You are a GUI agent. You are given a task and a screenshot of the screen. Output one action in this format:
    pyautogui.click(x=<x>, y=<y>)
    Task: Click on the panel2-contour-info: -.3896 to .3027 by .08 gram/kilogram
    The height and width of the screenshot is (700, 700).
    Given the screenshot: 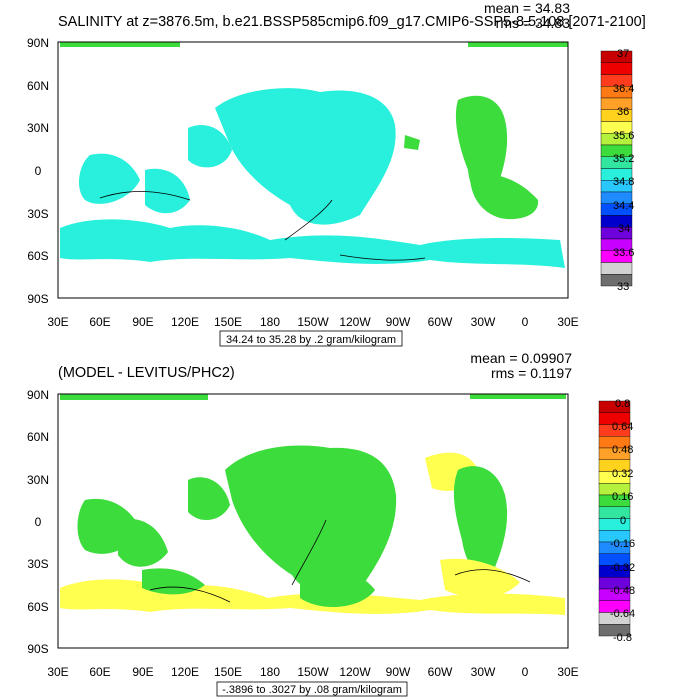 What is the action you would take?
    pyautogui.click(x=312, y=690)
    